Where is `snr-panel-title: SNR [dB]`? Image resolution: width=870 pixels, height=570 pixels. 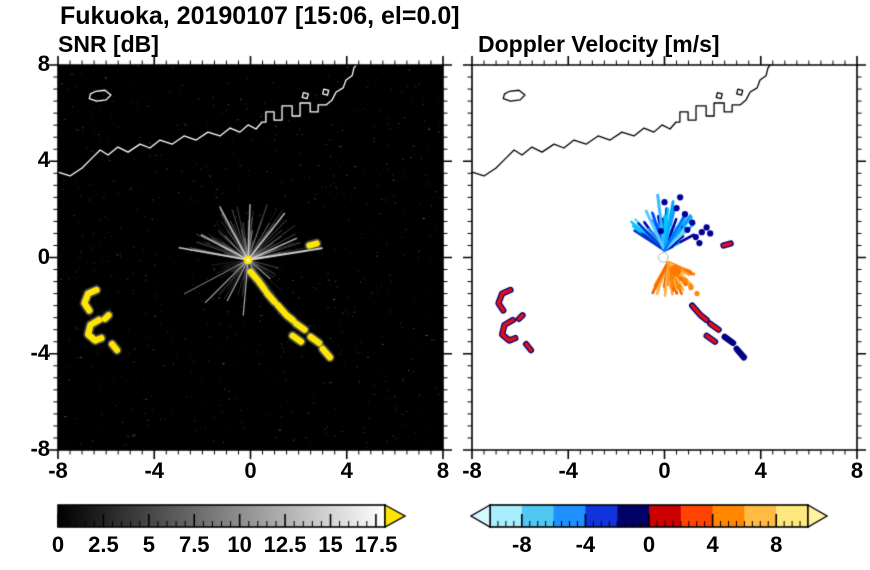 snr-panel-title: SNR [dB] is located at coordinates (108, 44).